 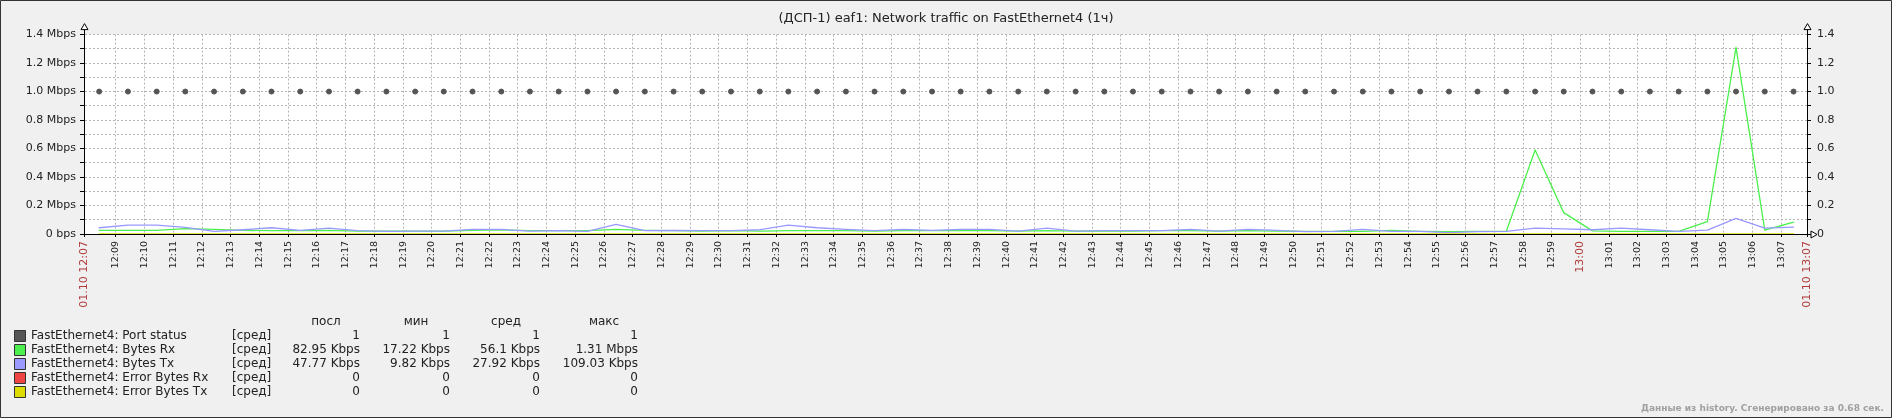 I want to click on x-tick-label: 12:14, so click(x=258, y=255).